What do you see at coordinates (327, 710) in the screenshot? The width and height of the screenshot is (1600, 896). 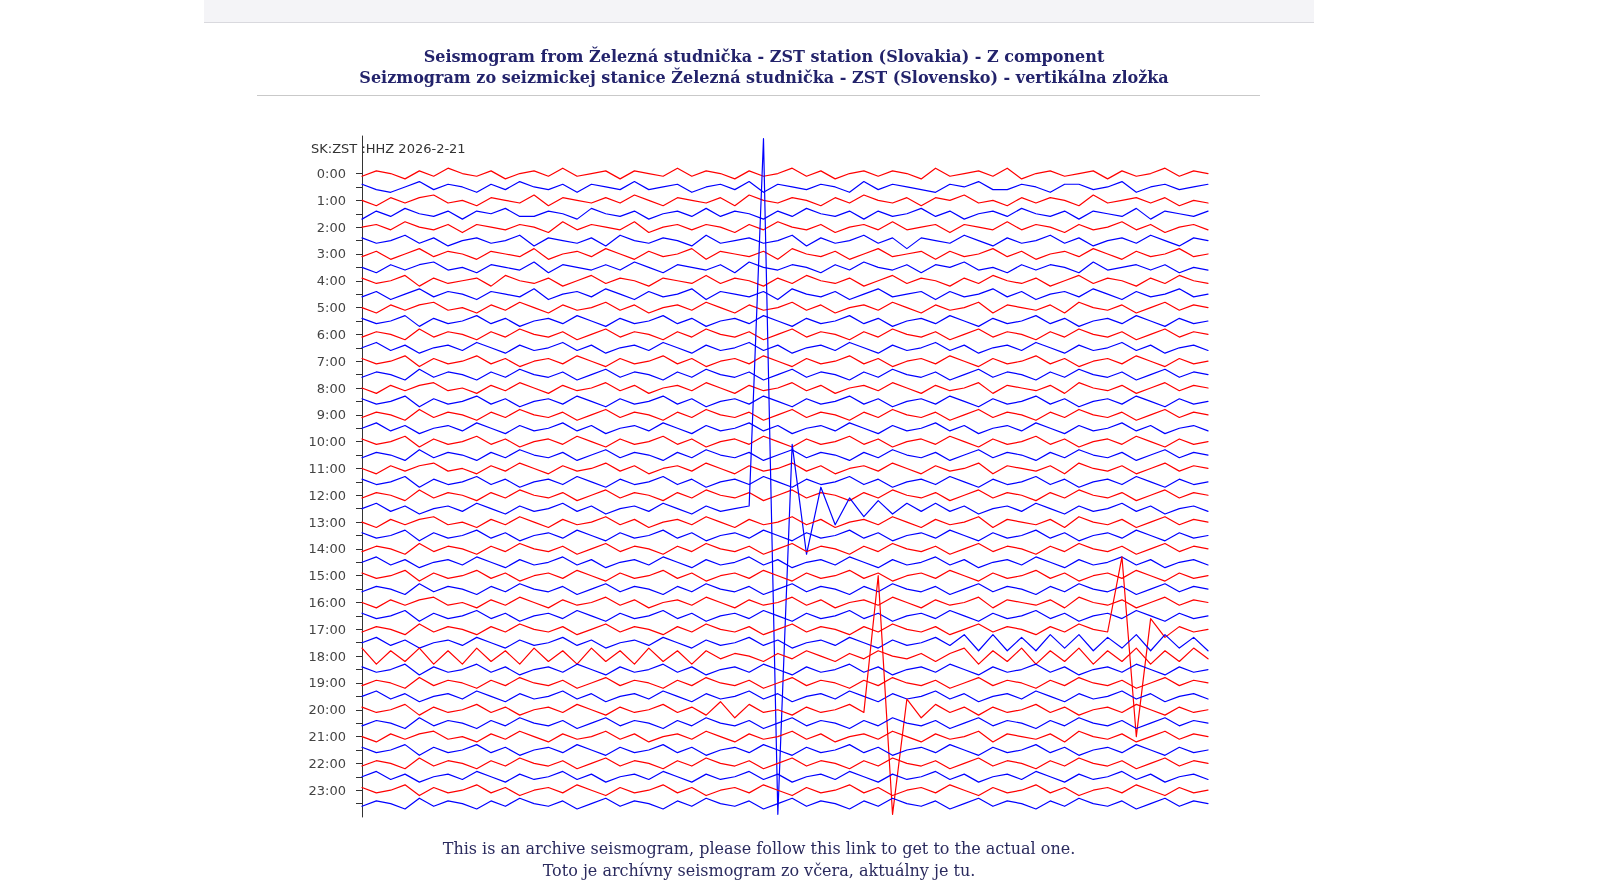 I see `y-tick-label: 20:00` at bounding box center [327, 710].